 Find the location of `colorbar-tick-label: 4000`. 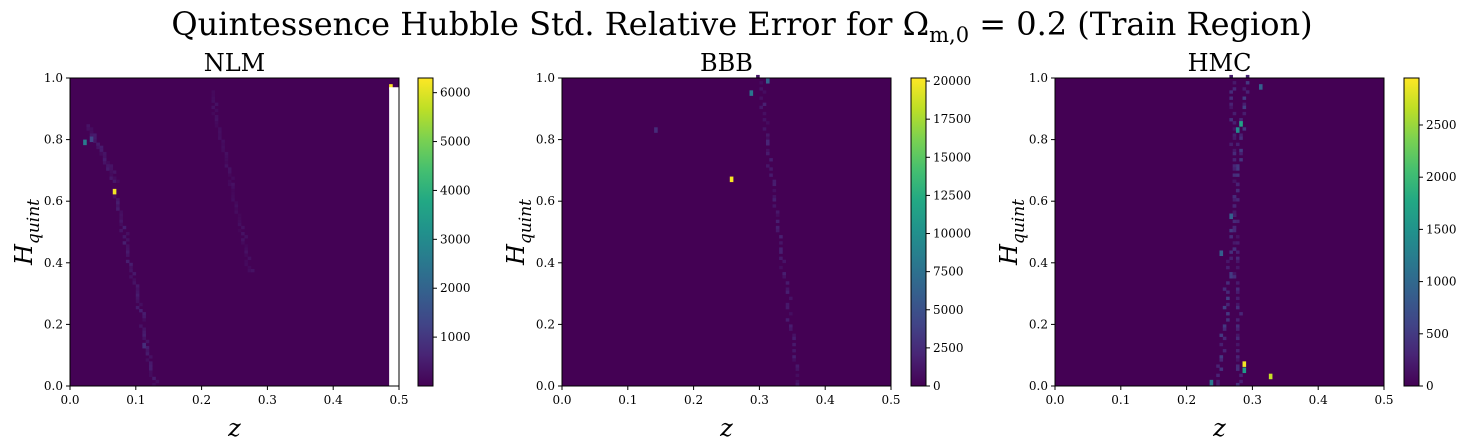

colorbar-tick-label: 4000 is located at coordinates (455, 190).